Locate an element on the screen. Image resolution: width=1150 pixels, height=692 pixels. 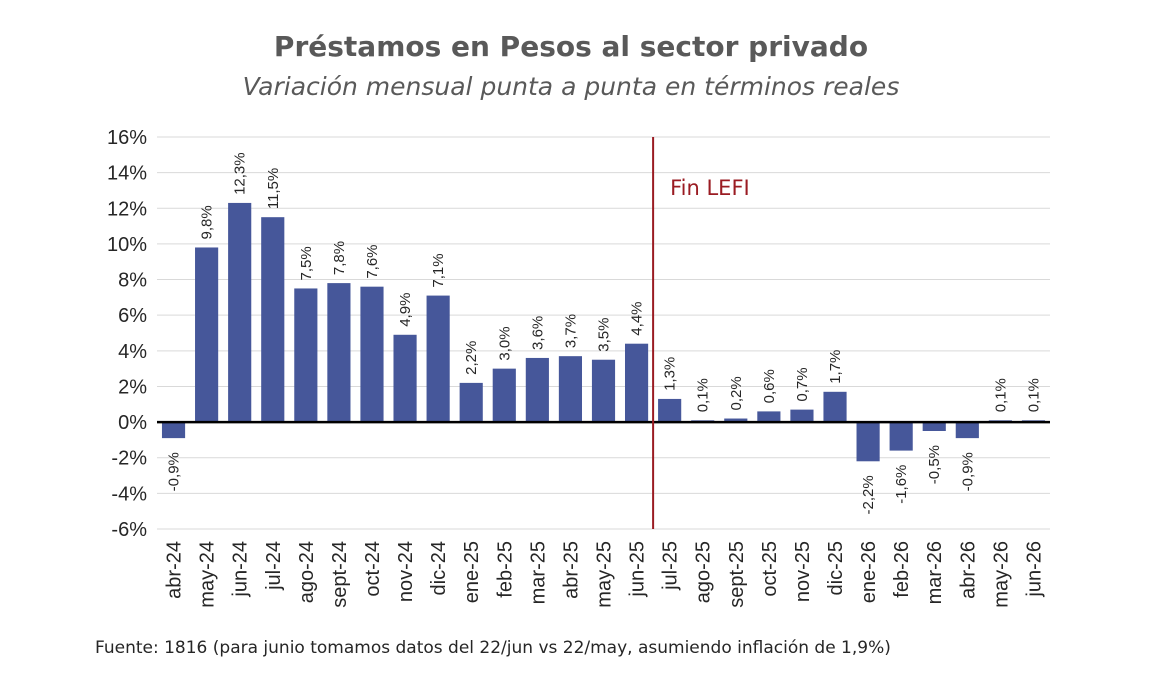
x-tick-may-24: may-24 is located at coordinates (208, 574).